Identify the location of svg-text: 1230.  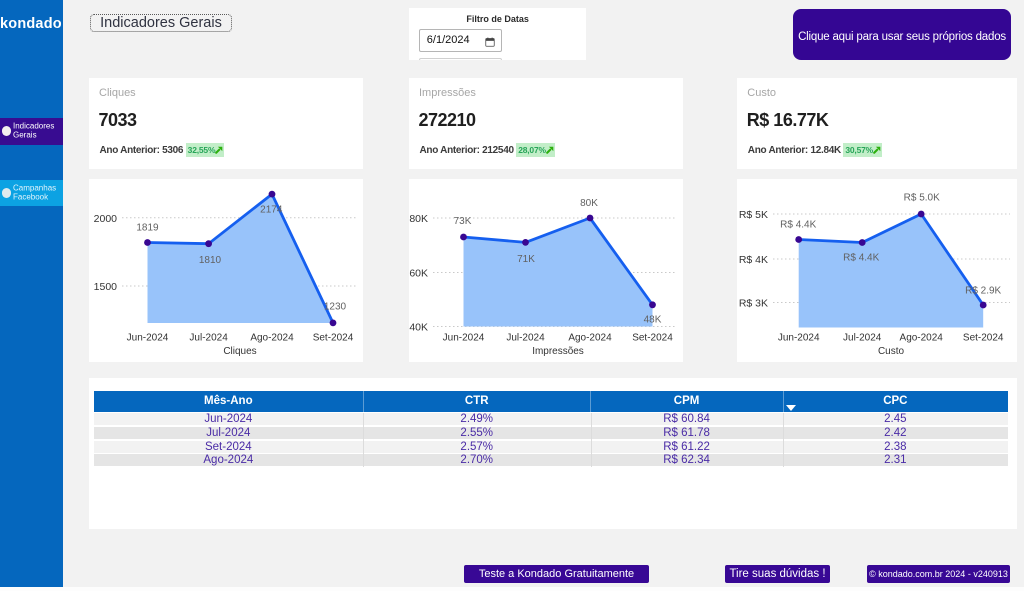
(335, 307).